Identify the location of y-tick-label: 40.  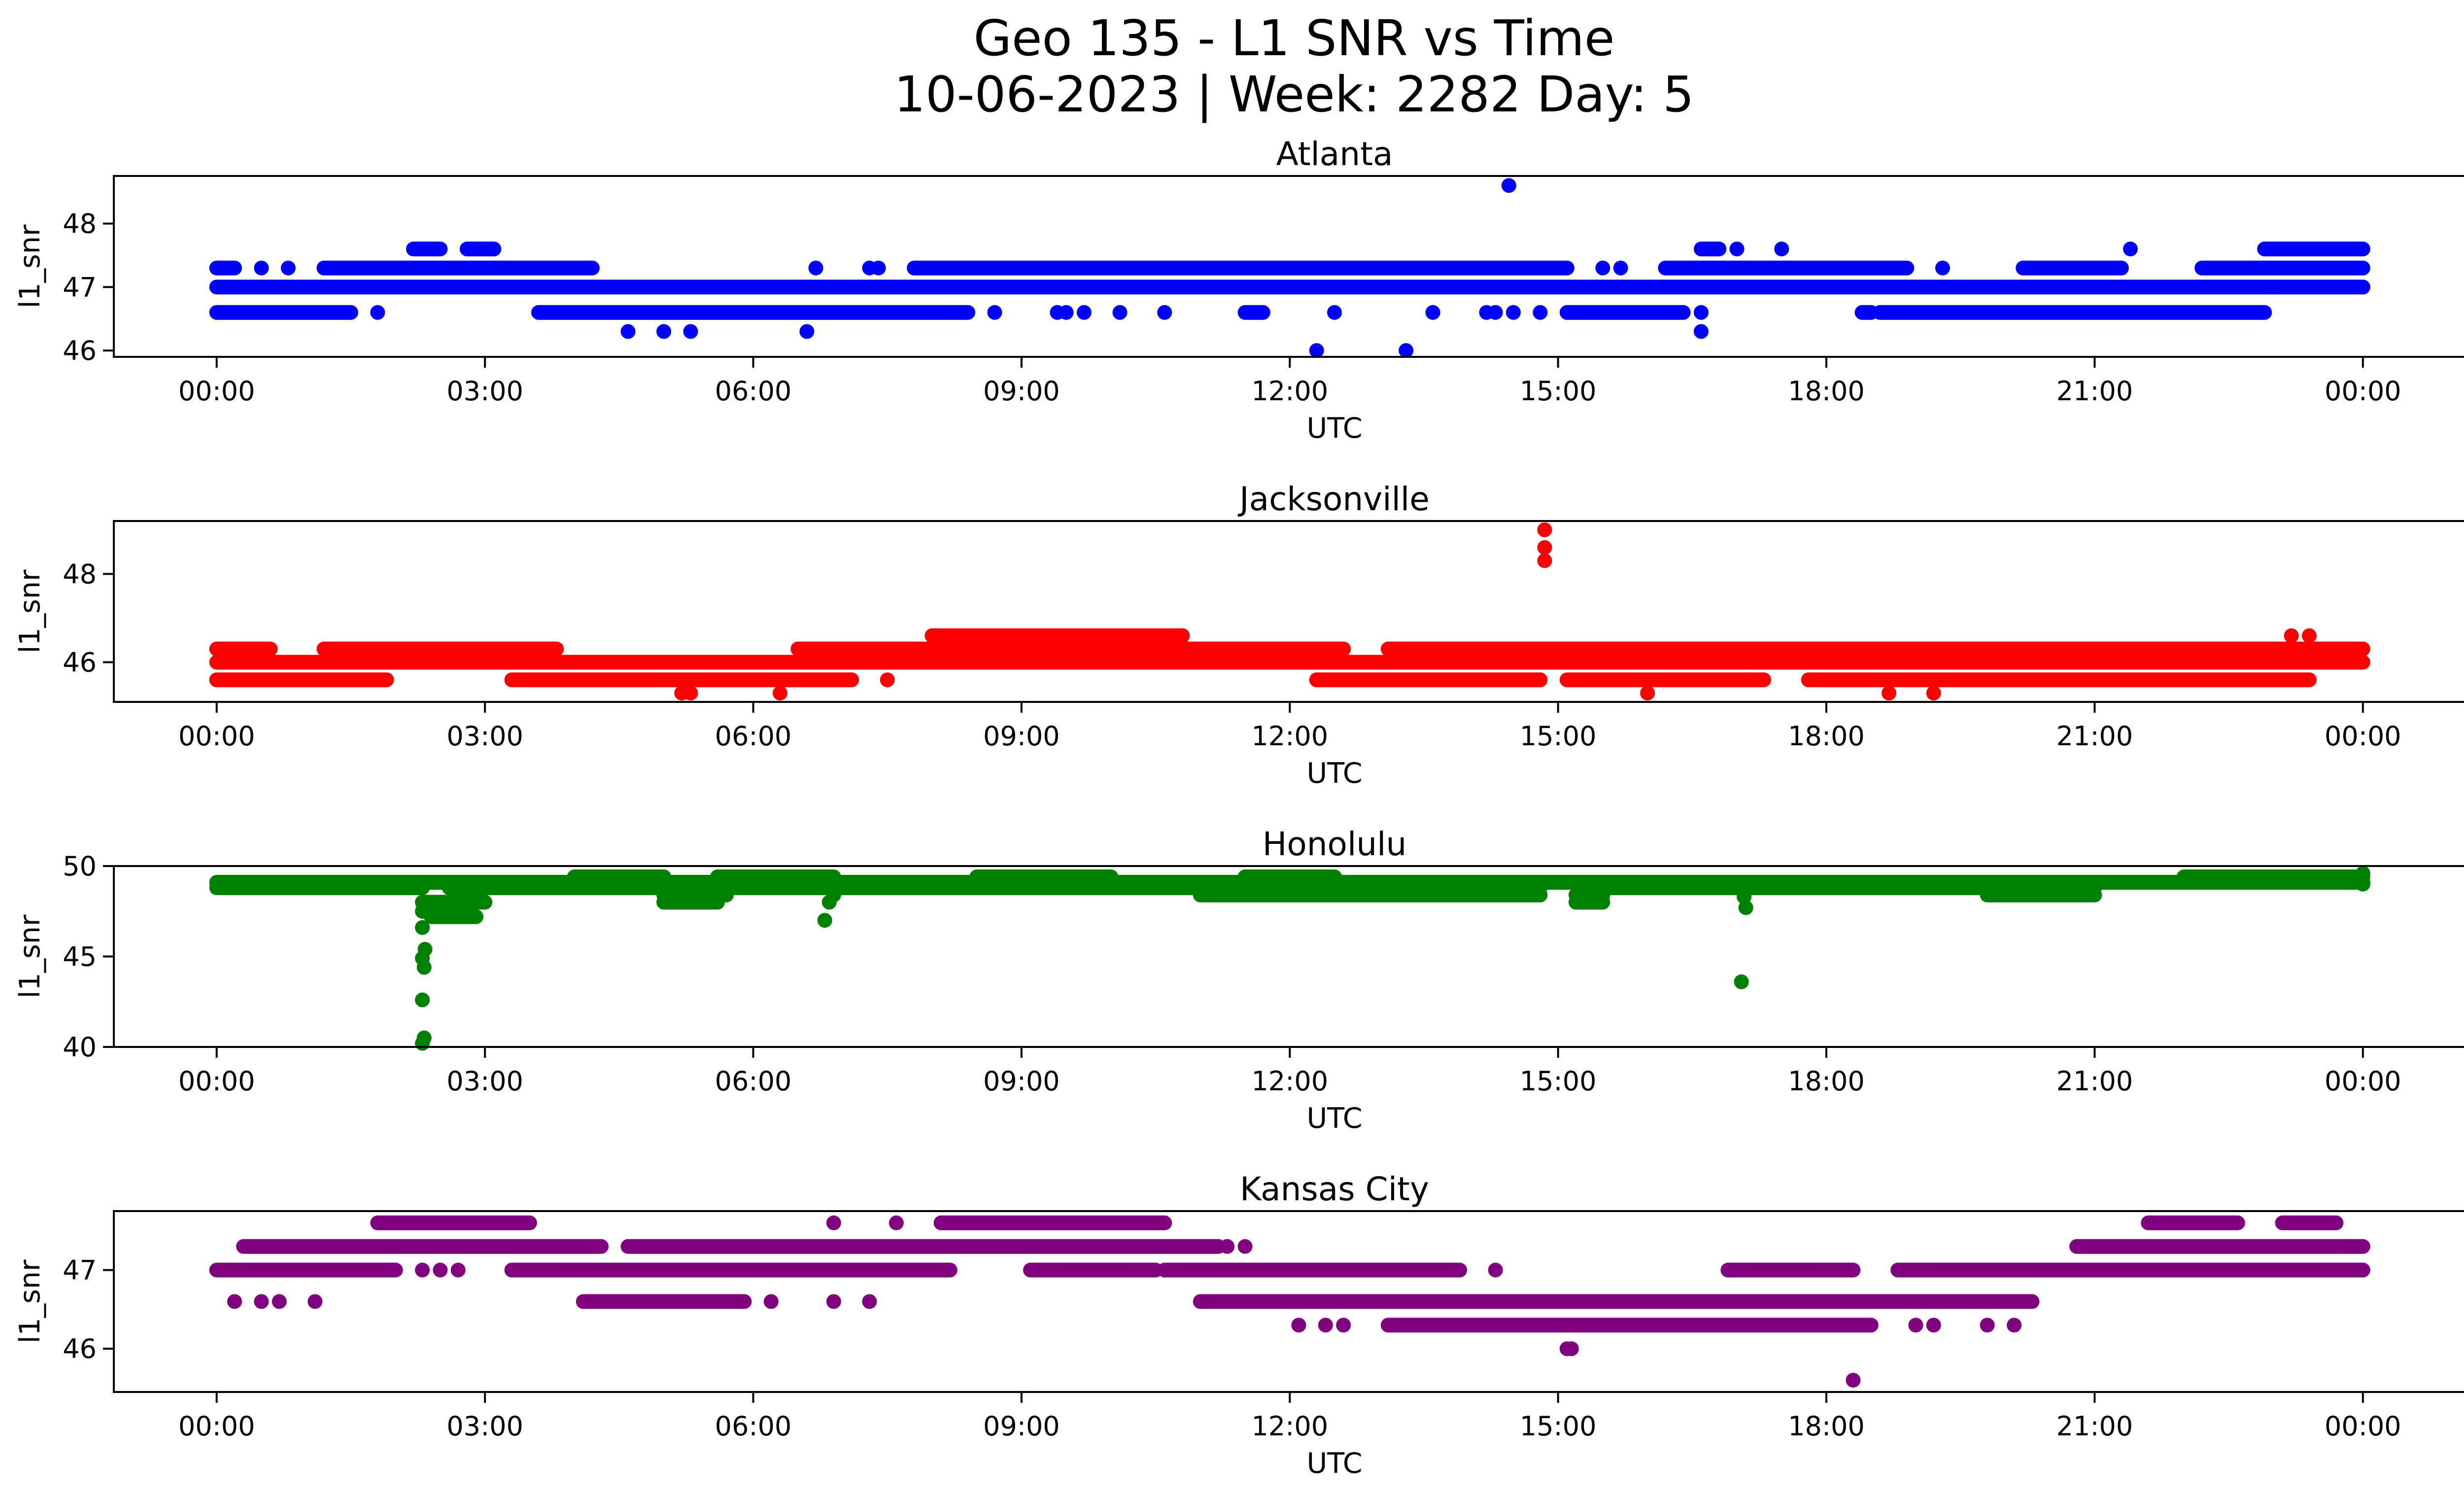
(80, 1047).